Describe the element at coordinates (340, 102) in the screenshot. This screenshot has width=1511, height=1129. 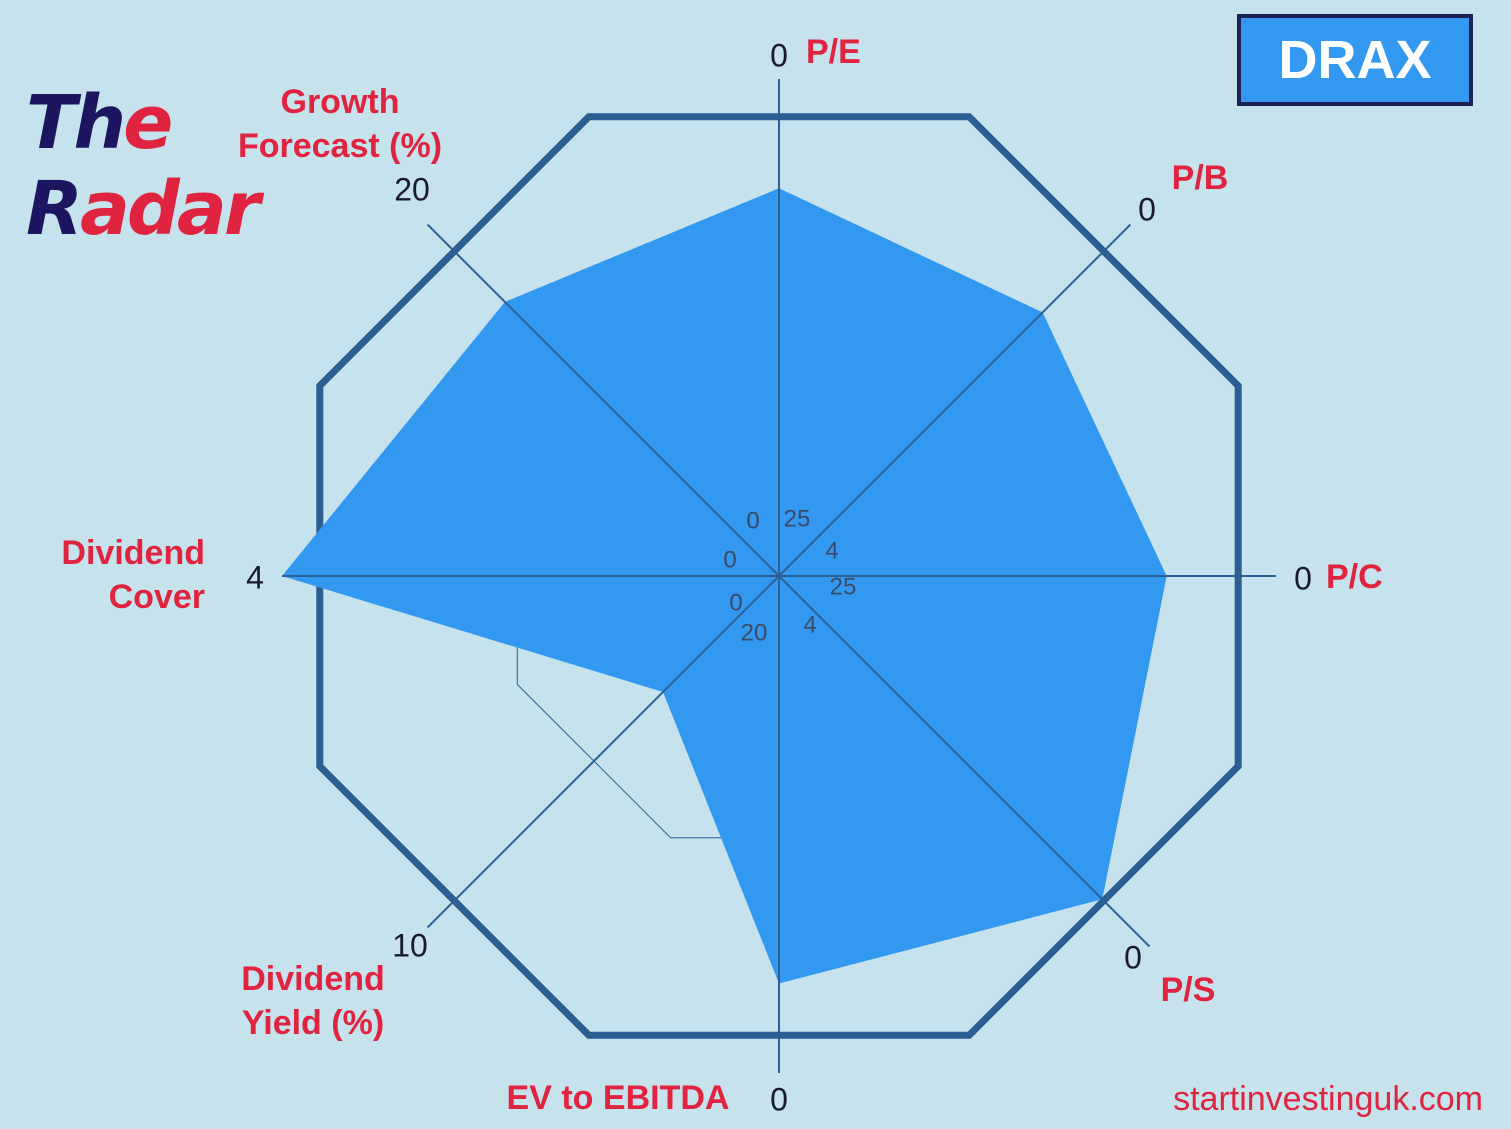
I see `axis-label-line: Growth` at that location.